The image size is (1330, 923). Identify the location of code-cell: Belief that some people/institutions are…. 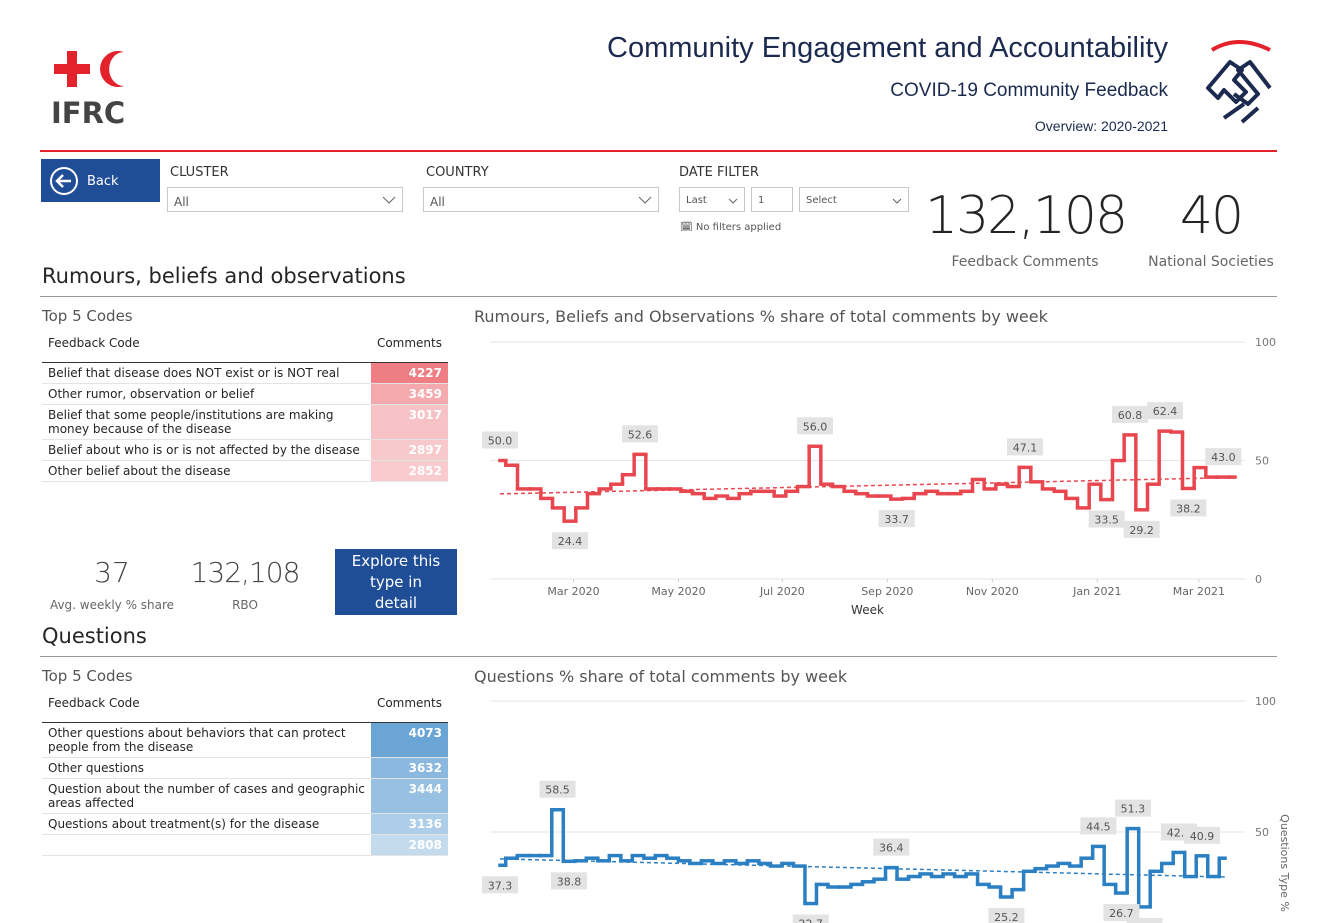
(206, 422).